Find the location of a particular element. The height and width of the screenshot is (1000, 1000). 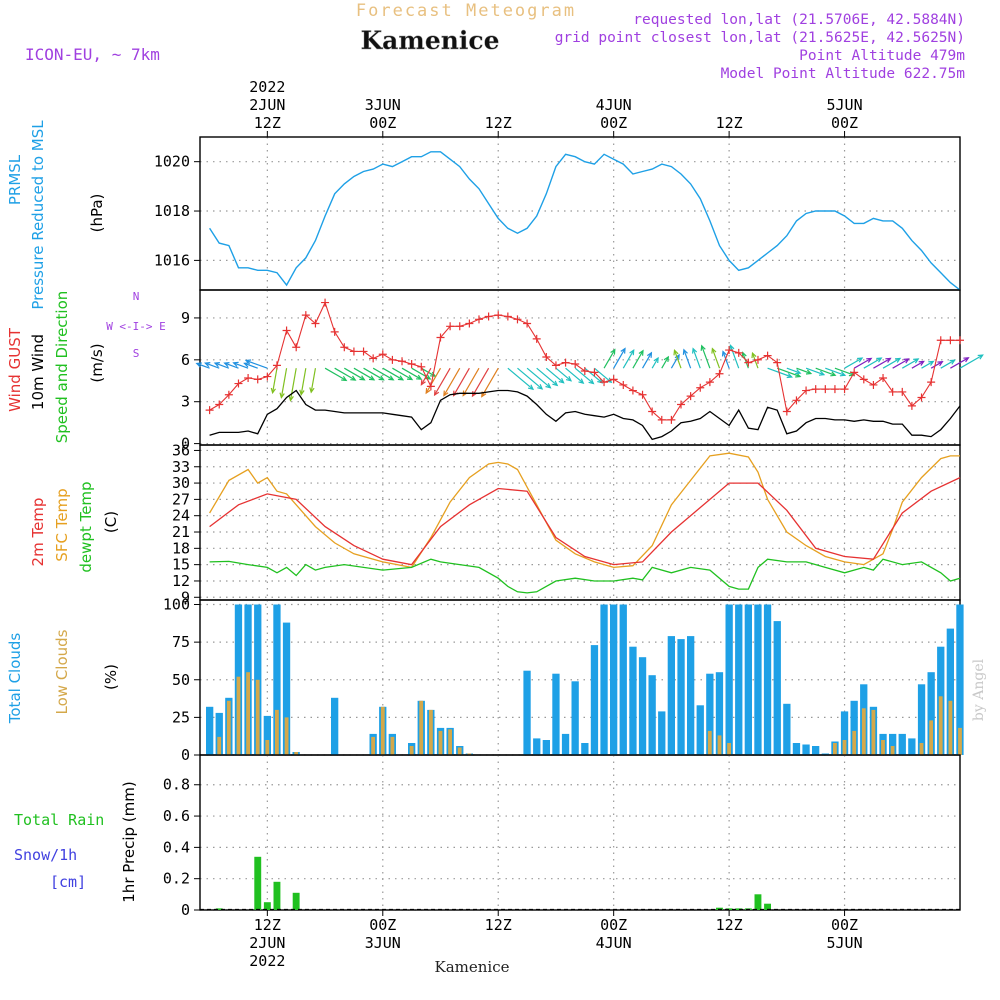

bottom-day-label: 5JUN is located at coordinates (844, 943).